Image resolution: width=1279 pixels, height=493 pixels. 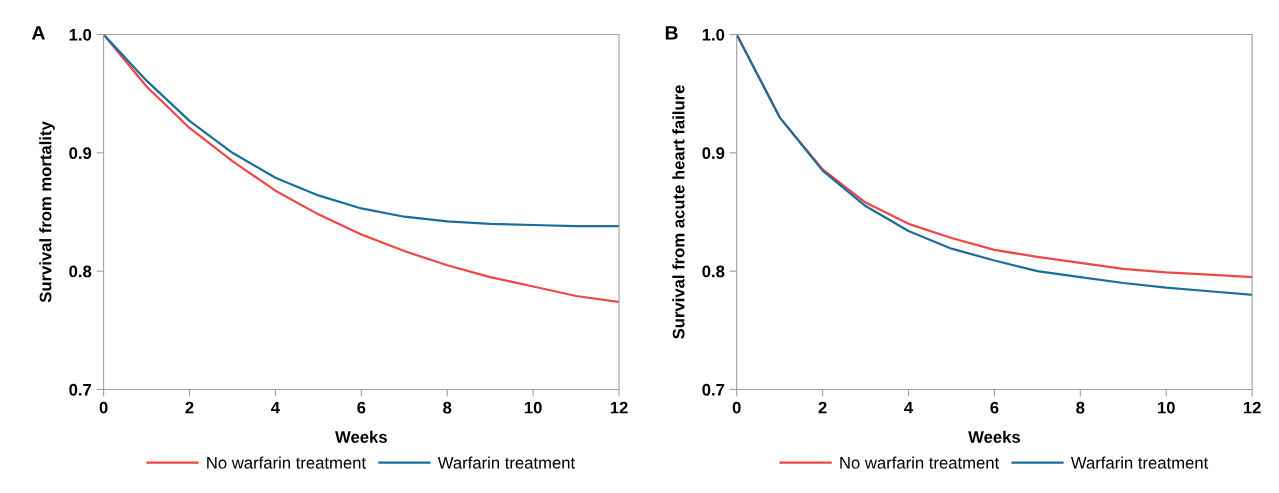 I want to click on y-axis-title: Survival from mortality, so click(x=47, y=212).